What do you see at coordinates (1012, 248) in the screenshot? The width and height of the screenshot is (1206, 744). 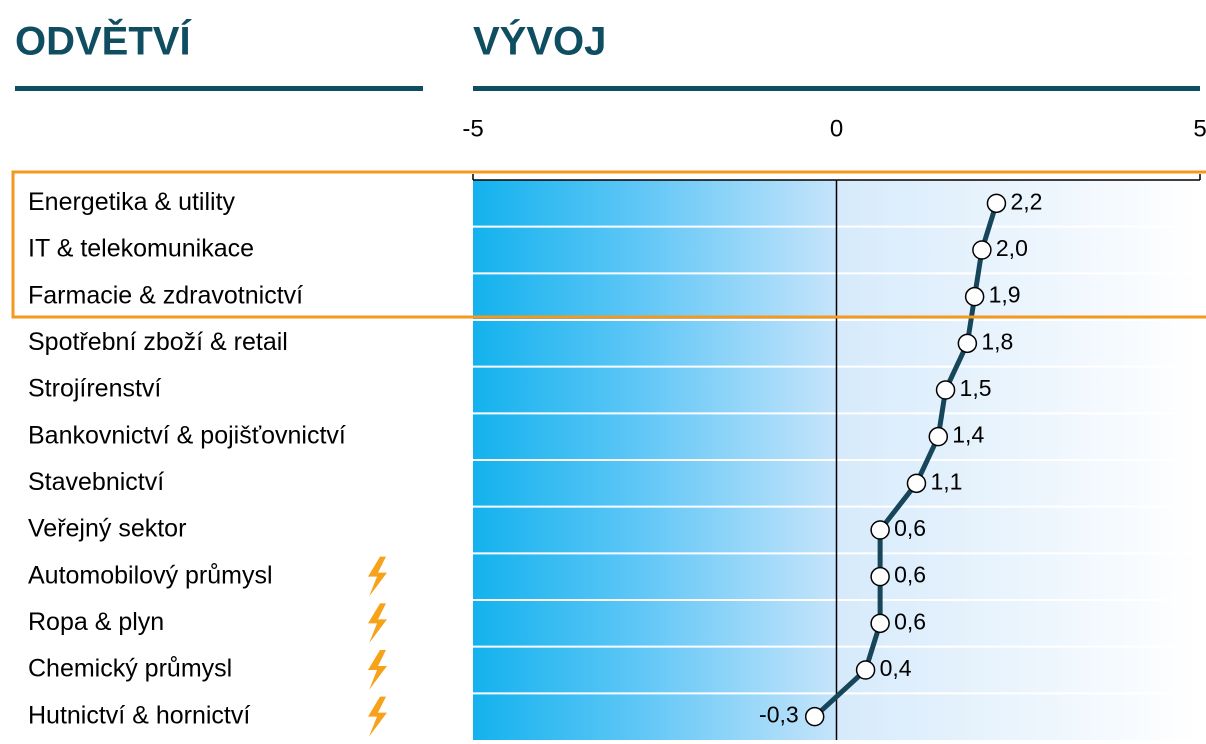 I see `value-label: 2,0` at bounding box center [1012, 248].